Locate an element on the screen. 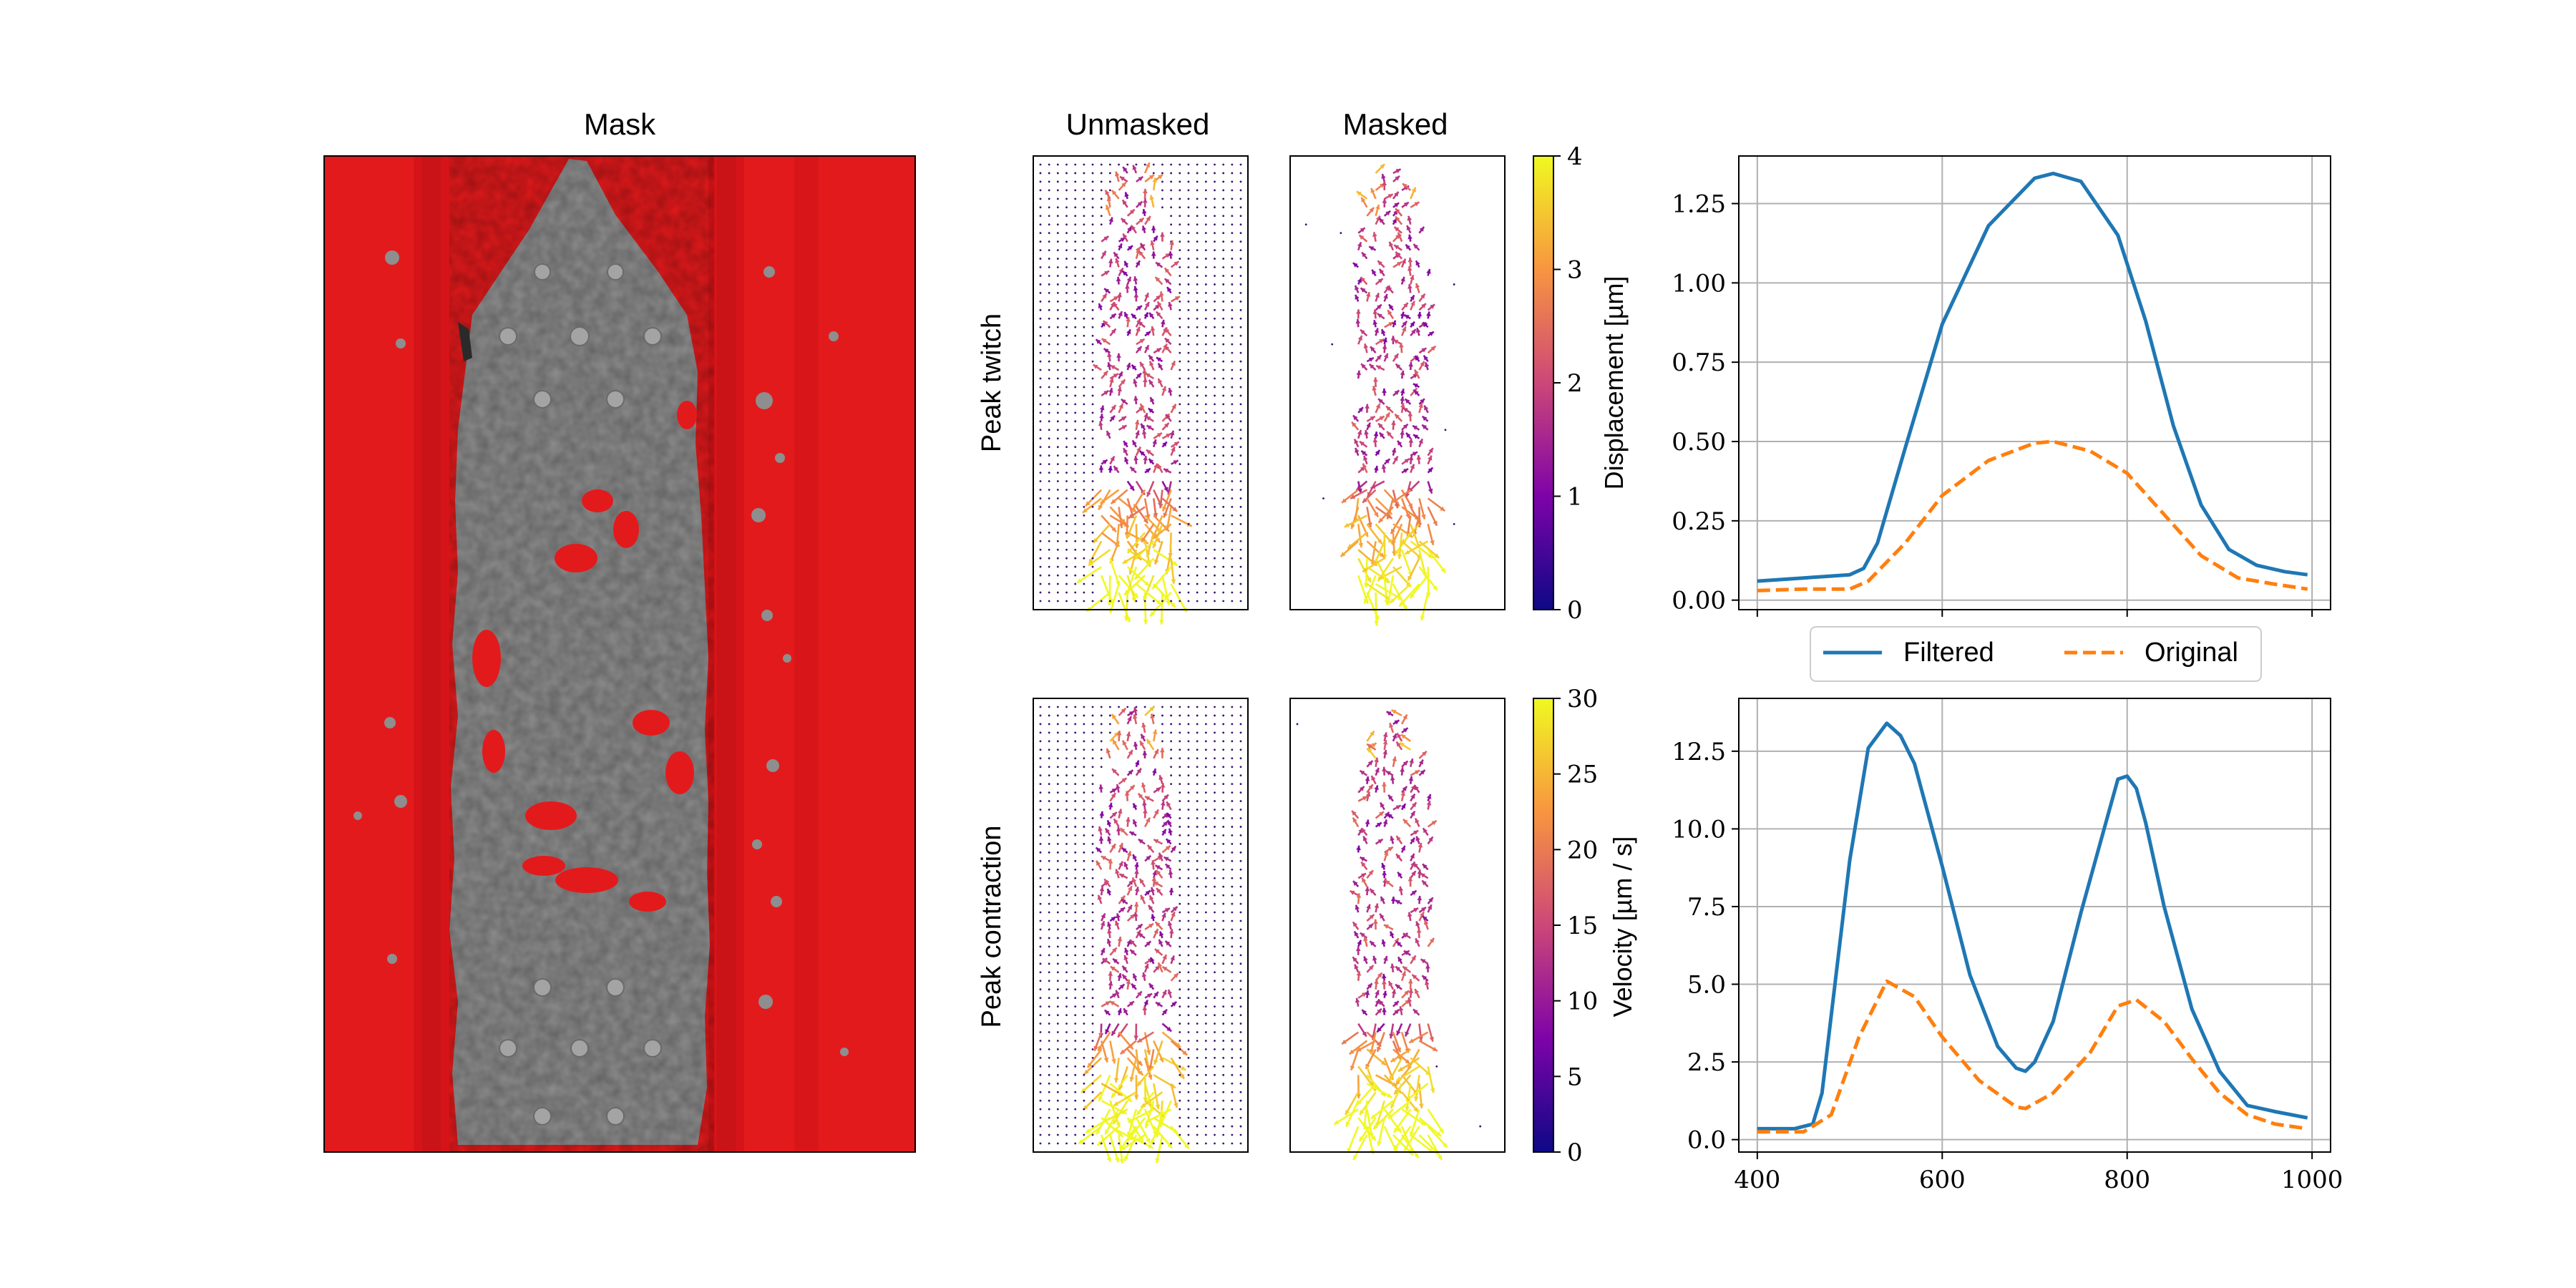  y-tick-label: 0.0 is located at coordinates (1707, 1140).